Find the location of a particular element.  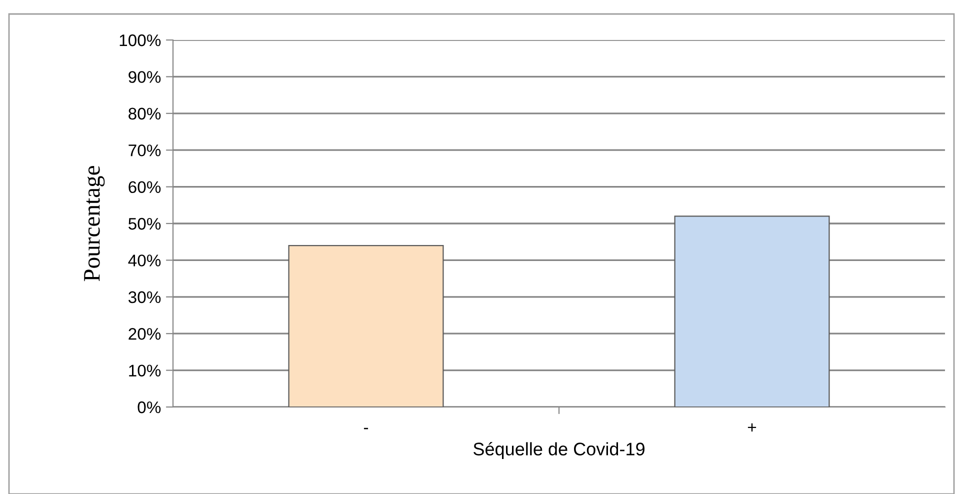

y-axis-title: Pourcentage is located at coordinates (94, 224).